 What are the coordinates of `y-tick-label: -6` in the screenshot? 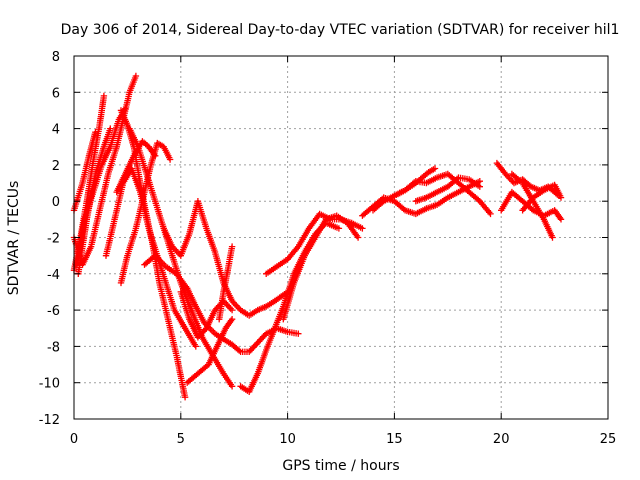 It's located at (53, 311).